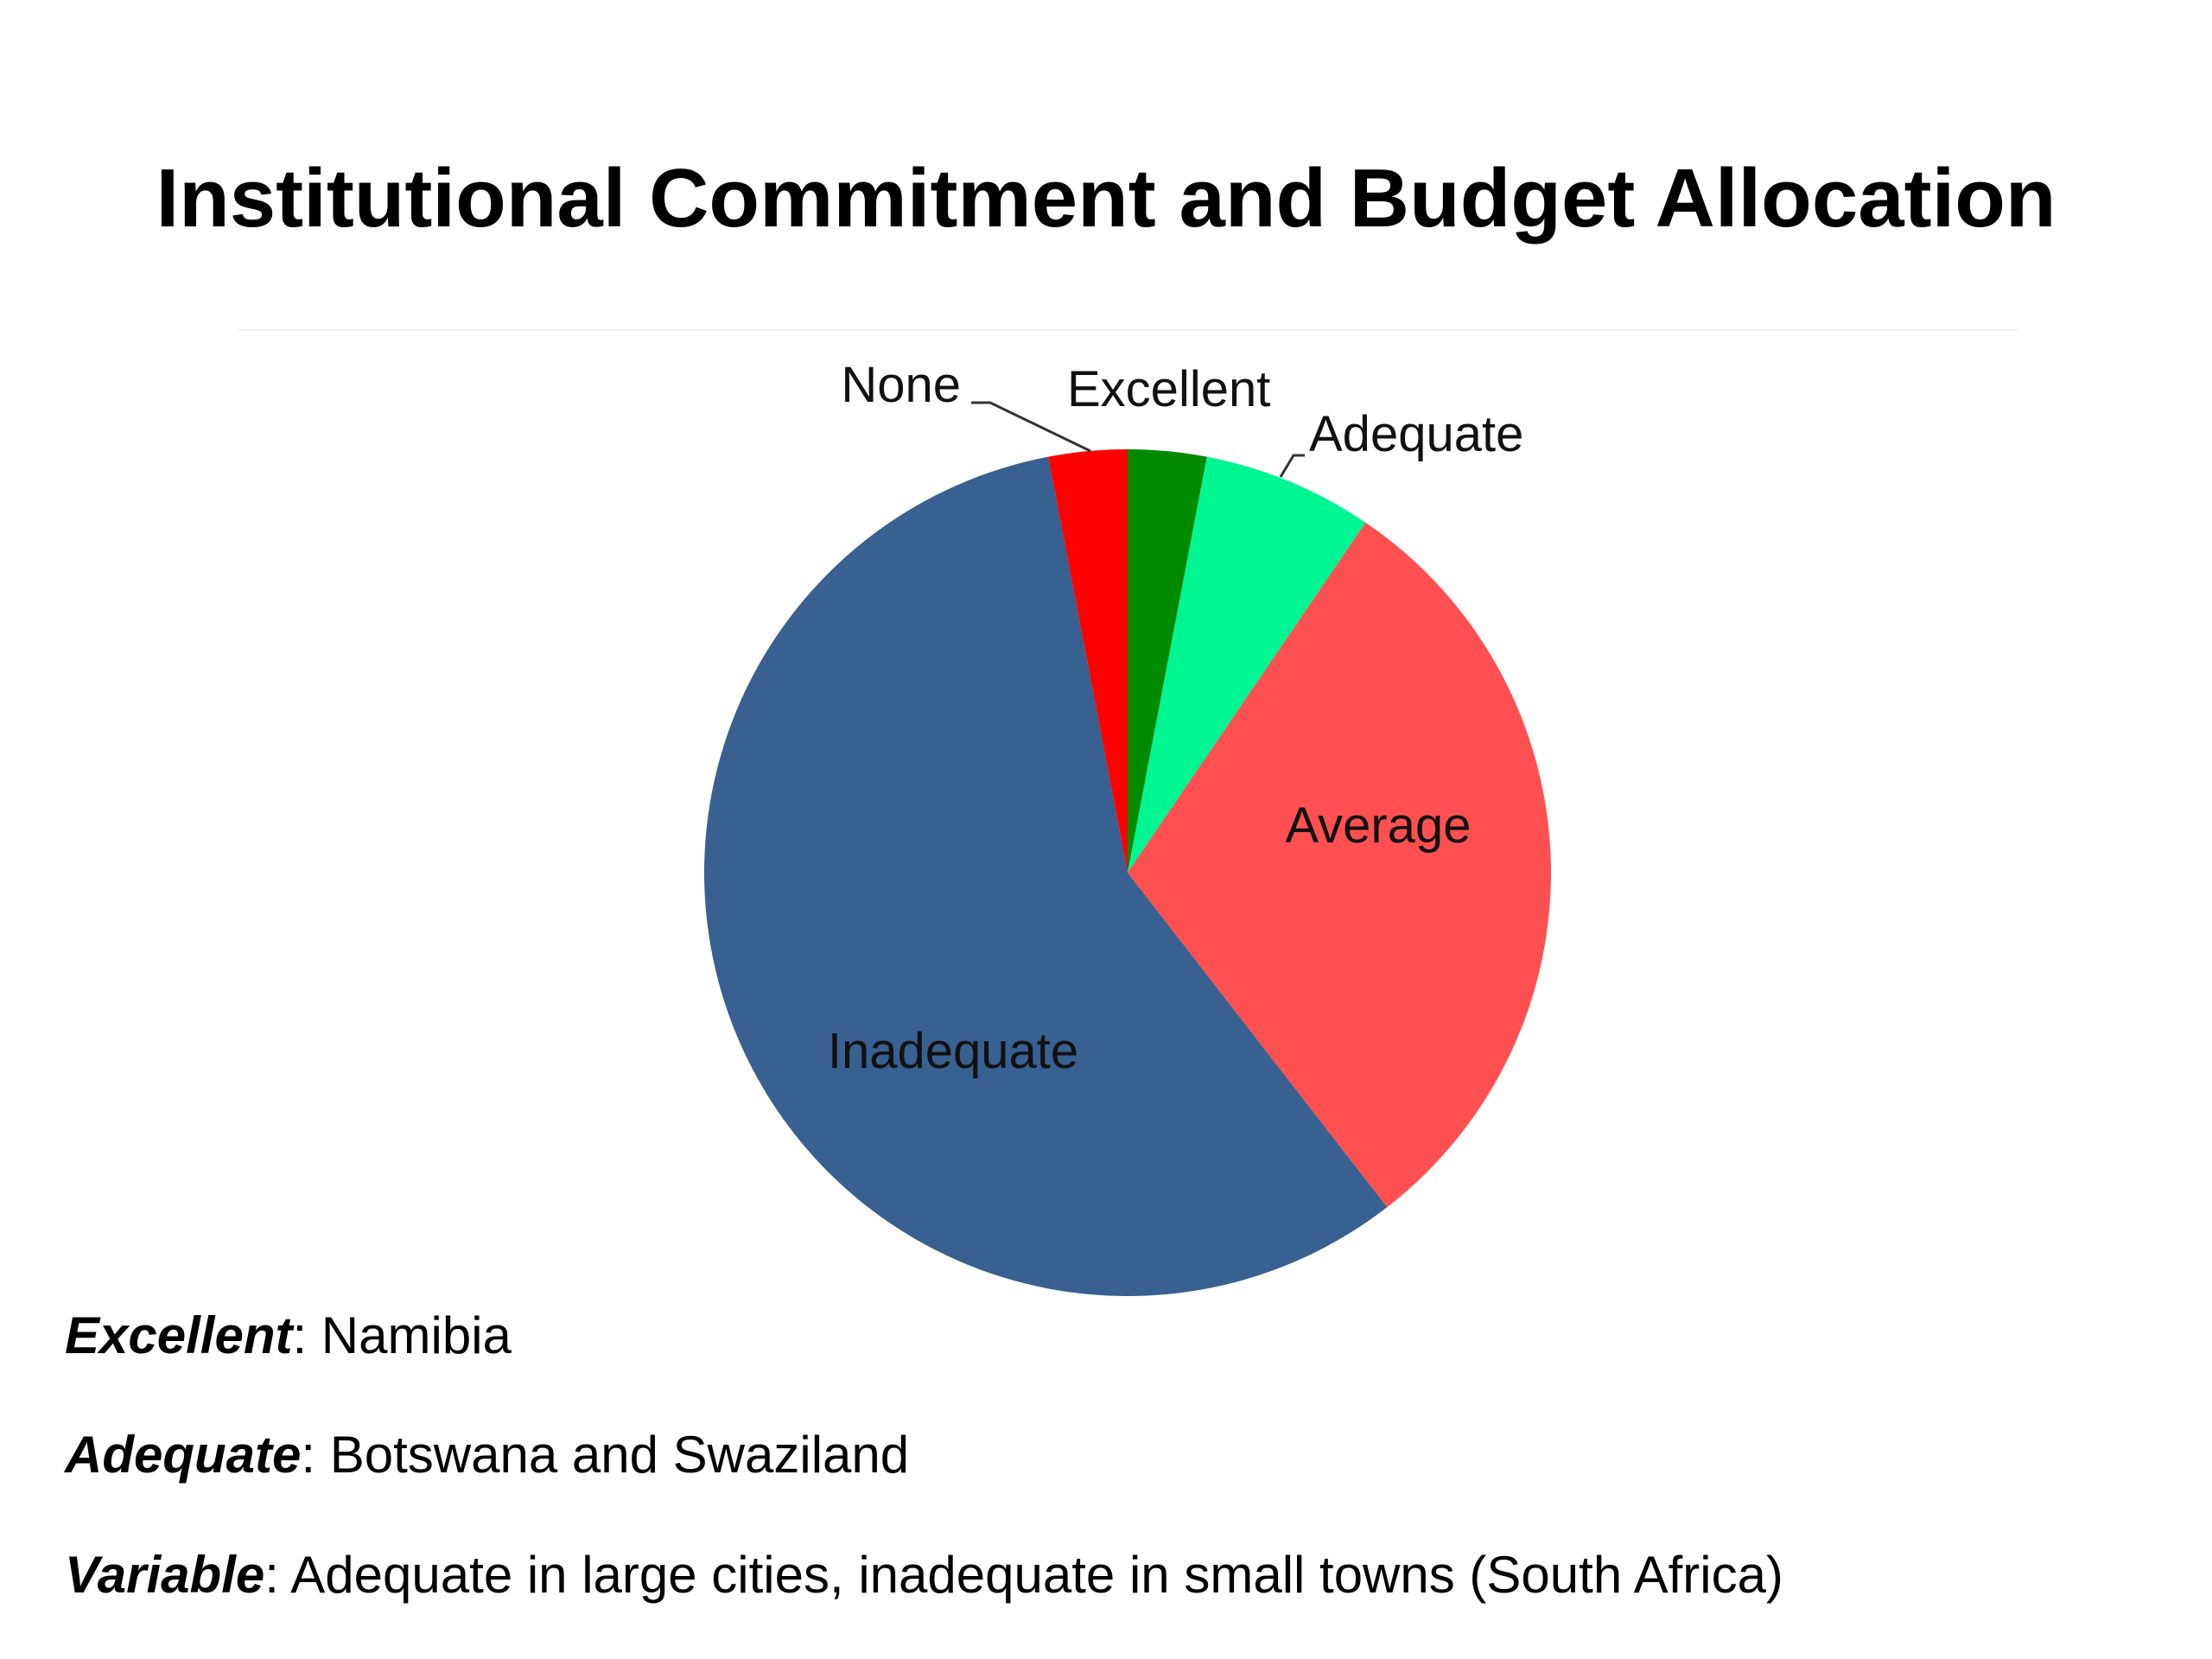  I want to click on leader-line-adequate, so click(1292, 466).